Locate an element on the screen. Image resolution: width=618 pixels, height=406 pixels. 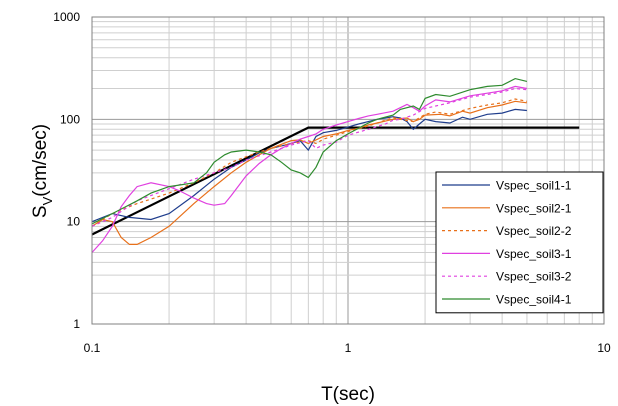
x-tick-label: 1 is located at coordinates (348, 348).